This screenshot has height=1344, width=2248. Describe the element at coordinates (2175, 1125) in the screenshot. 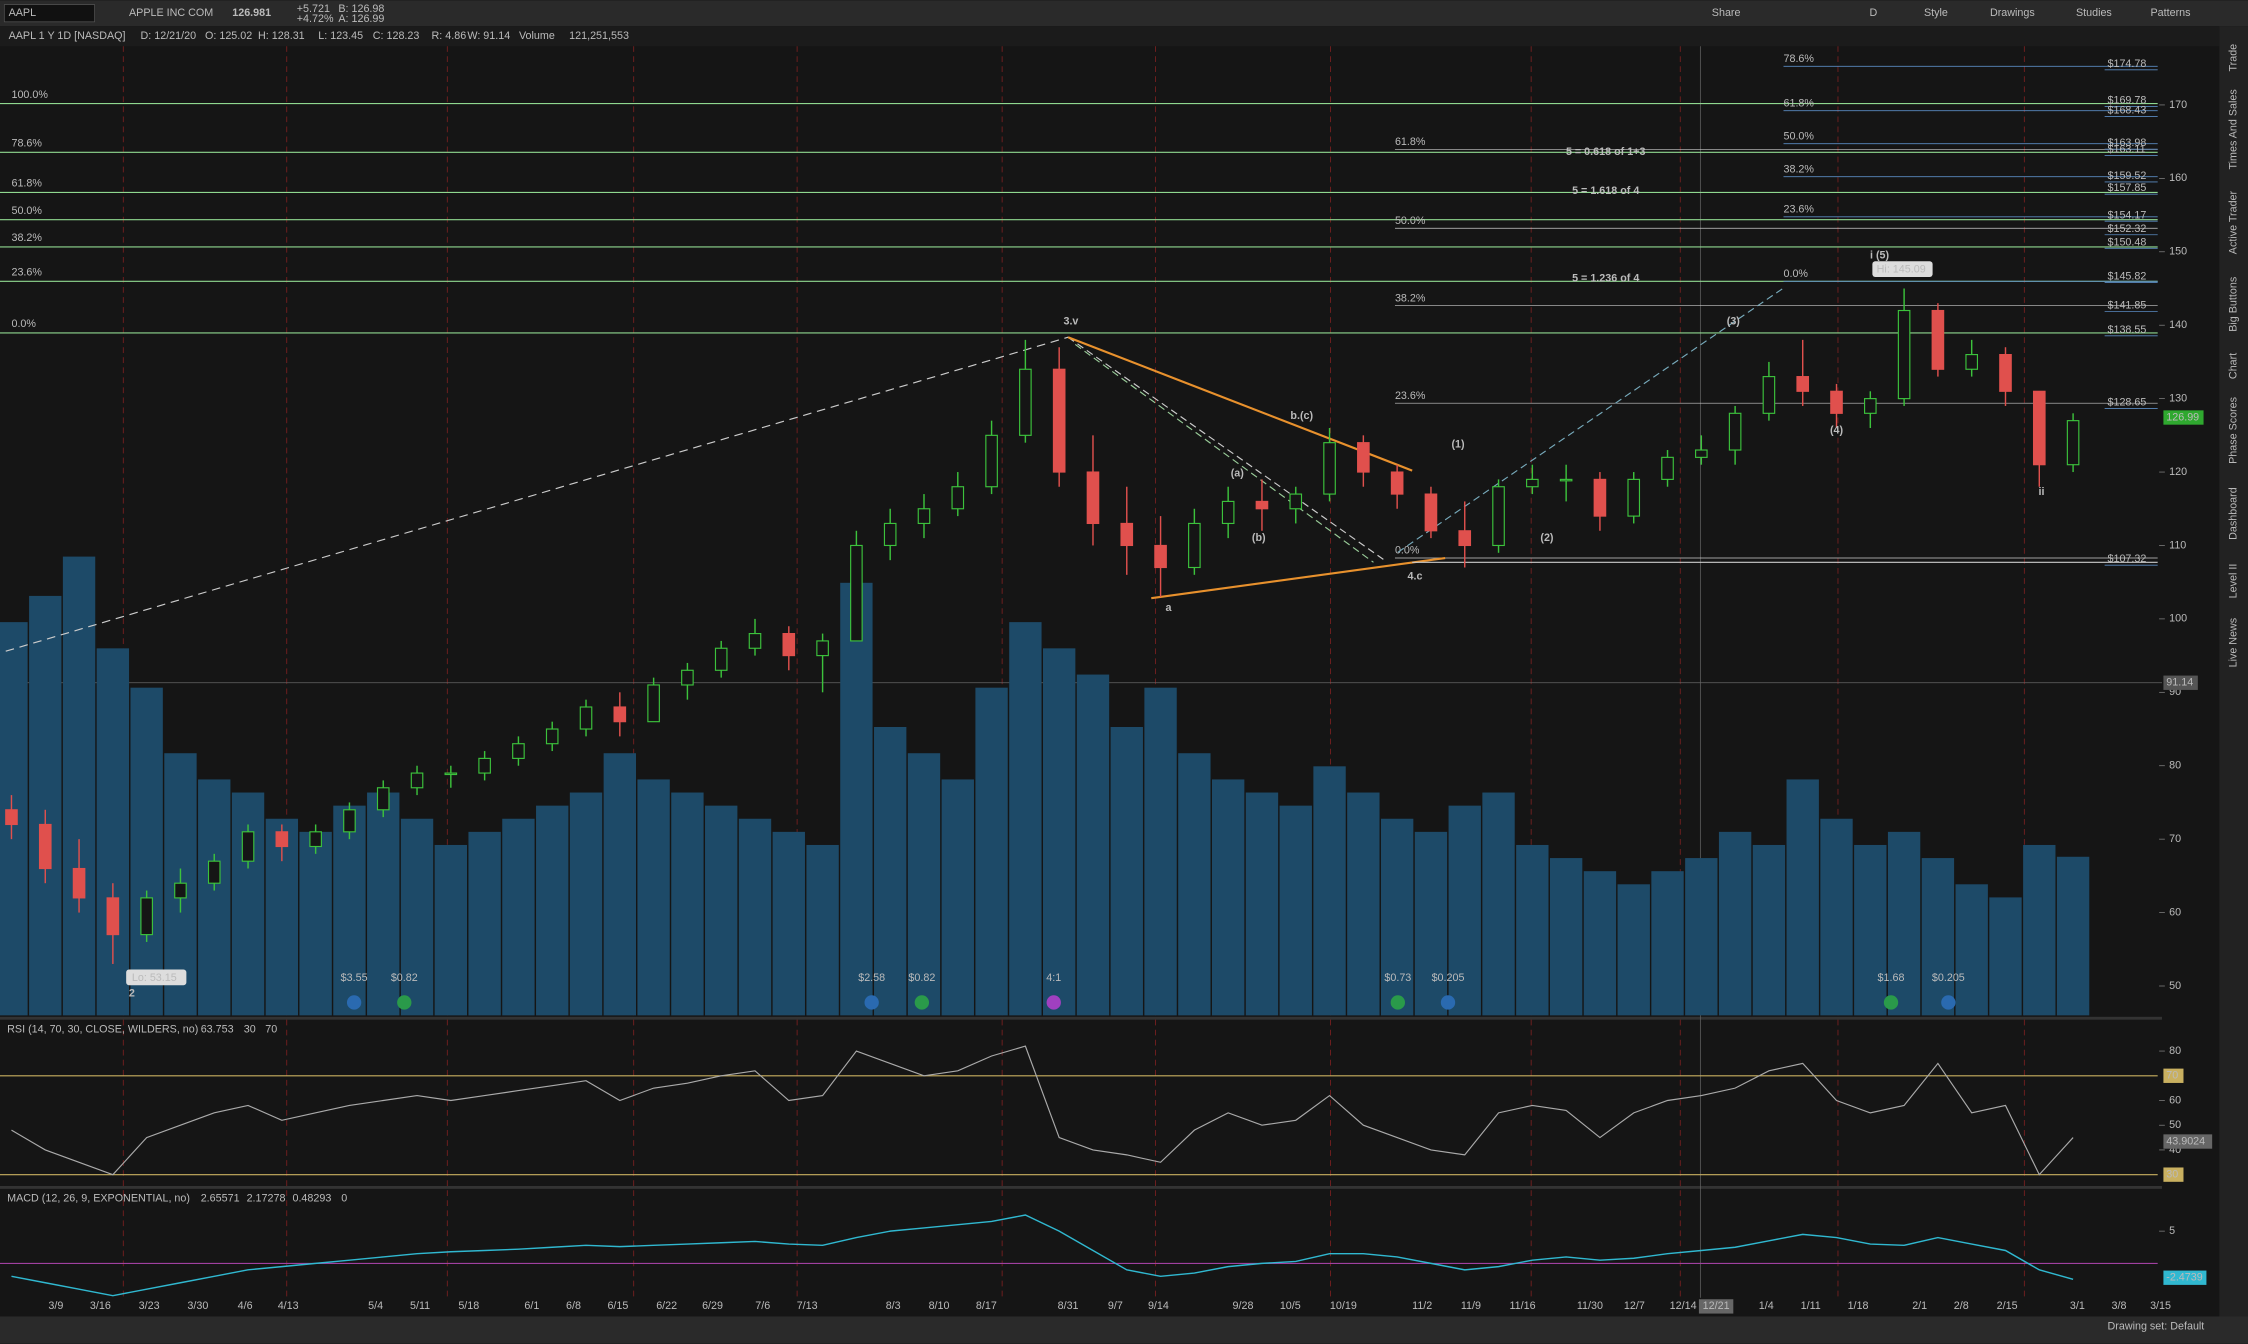

I see `y-tick-label: 50` at that location.